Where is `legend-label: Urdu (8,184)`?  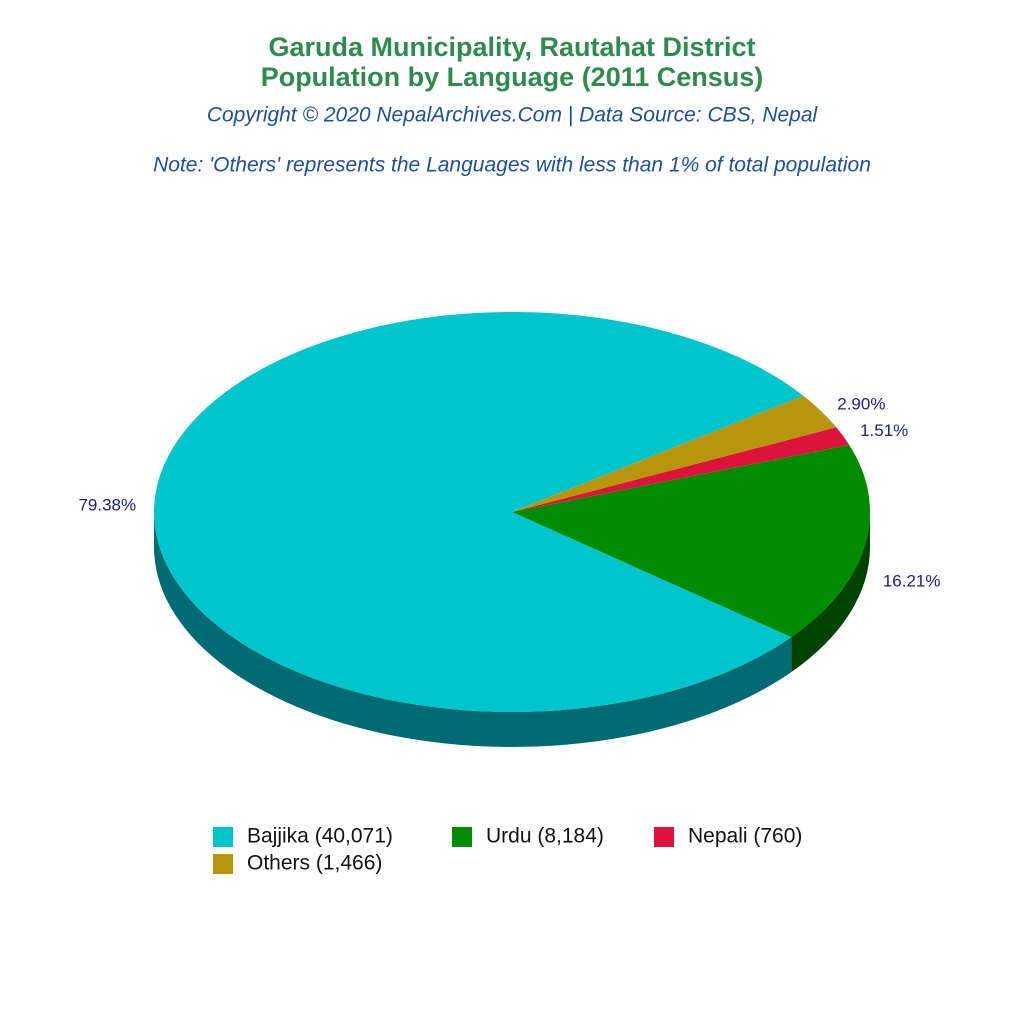
legend-label: Urdu (8,184) is located at coordinates (545, 836).